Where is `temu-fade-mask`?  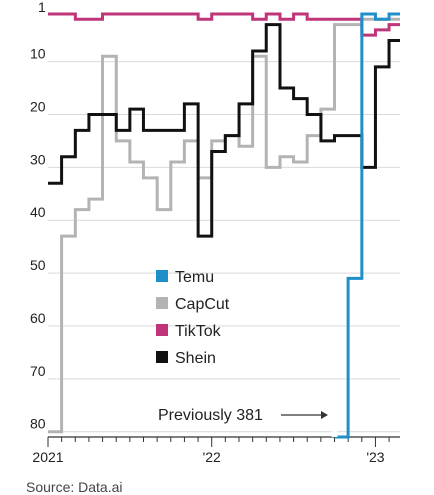 temu-fade-mask is located at coordinates (334, 416).